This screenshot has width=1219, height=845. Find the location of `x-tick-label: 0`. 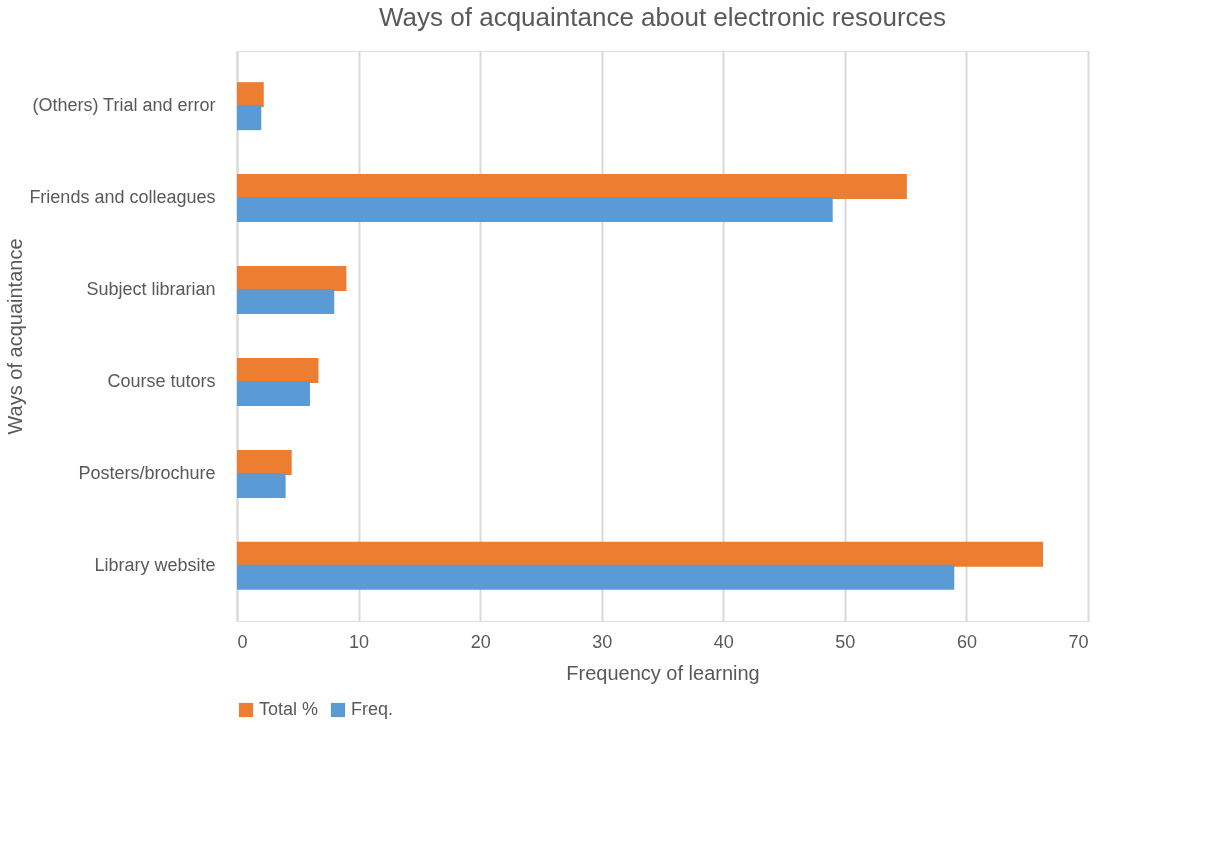

x-tick-label: 0 is located at coordinates (242, 641).